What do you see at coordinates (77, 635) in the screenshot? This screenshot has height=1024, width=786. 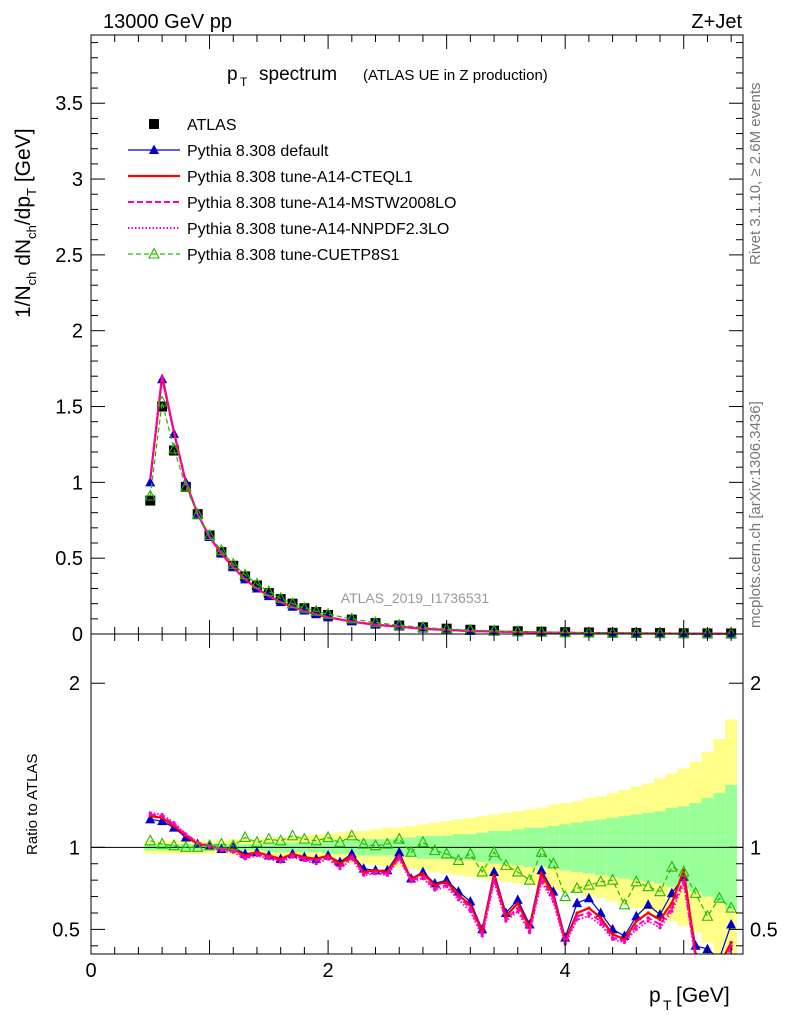 I see `upper-y-tick-label: 0` at bounding box center [77, 635].